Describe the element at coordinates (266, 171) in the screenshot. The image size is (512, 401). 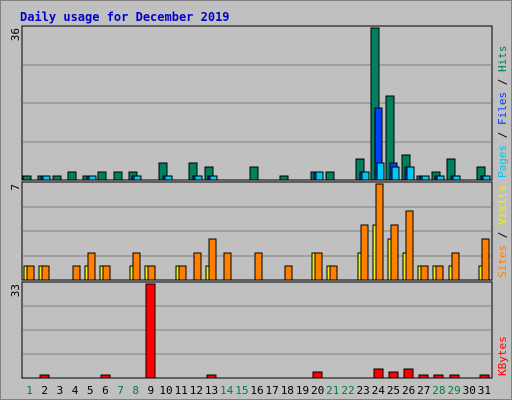
I see `series-pages` at that location.